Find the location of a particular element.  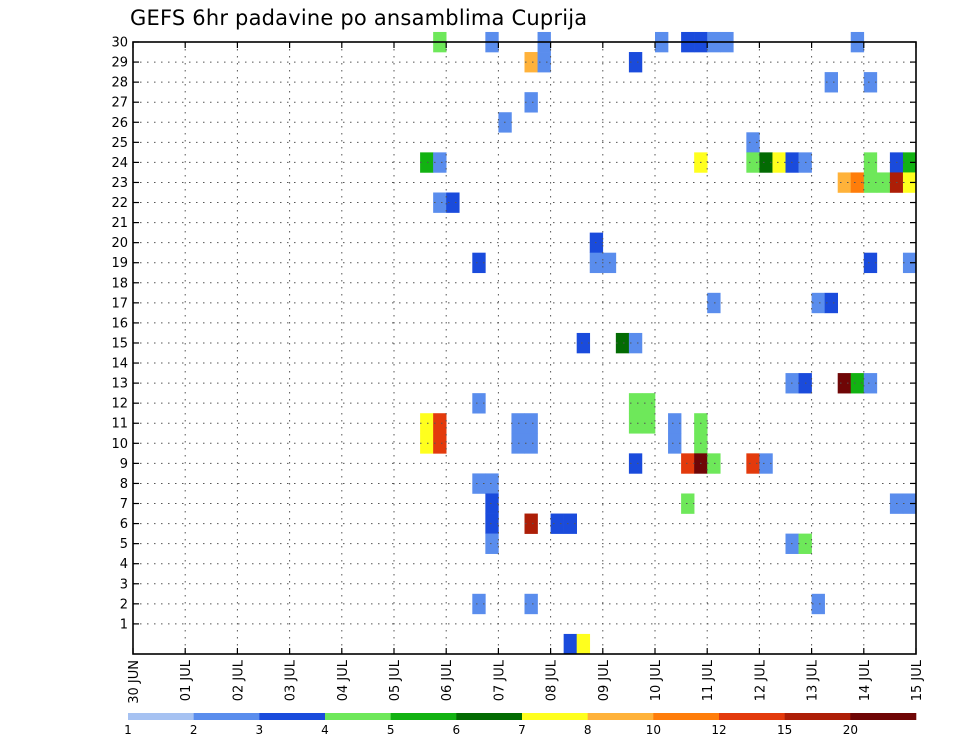

colorbar-label: 8 is located at coordinates (588, 730).